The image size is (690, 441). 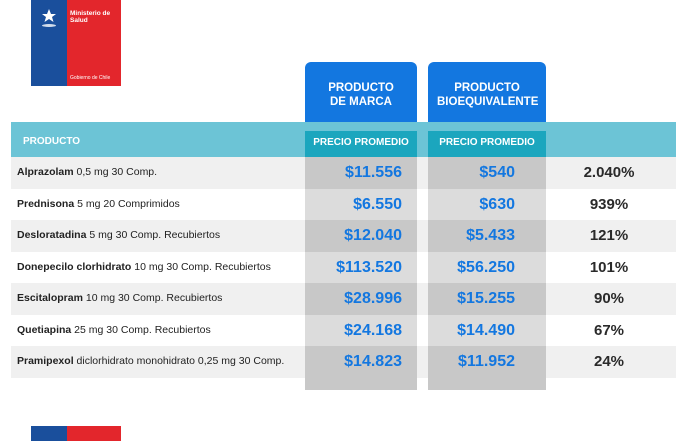 What do you see at coordinates (487, 173) in the screenshot?
I see `bioequivalent-price-cell: $540` at bounding box center [487, 173].